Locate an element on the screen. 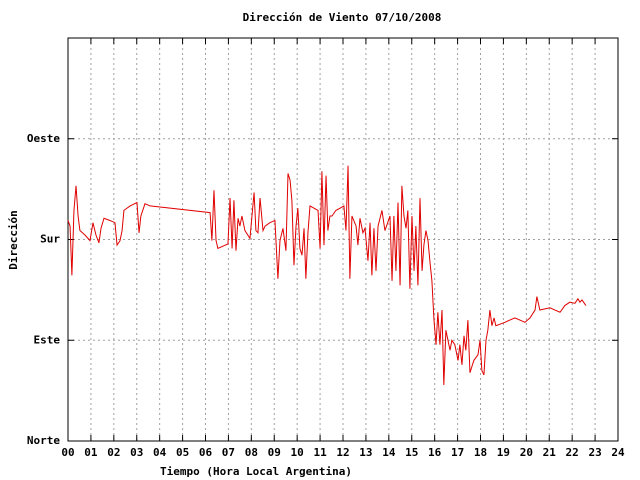  x-tick-label: 04 is located at coordinates (160, 452).